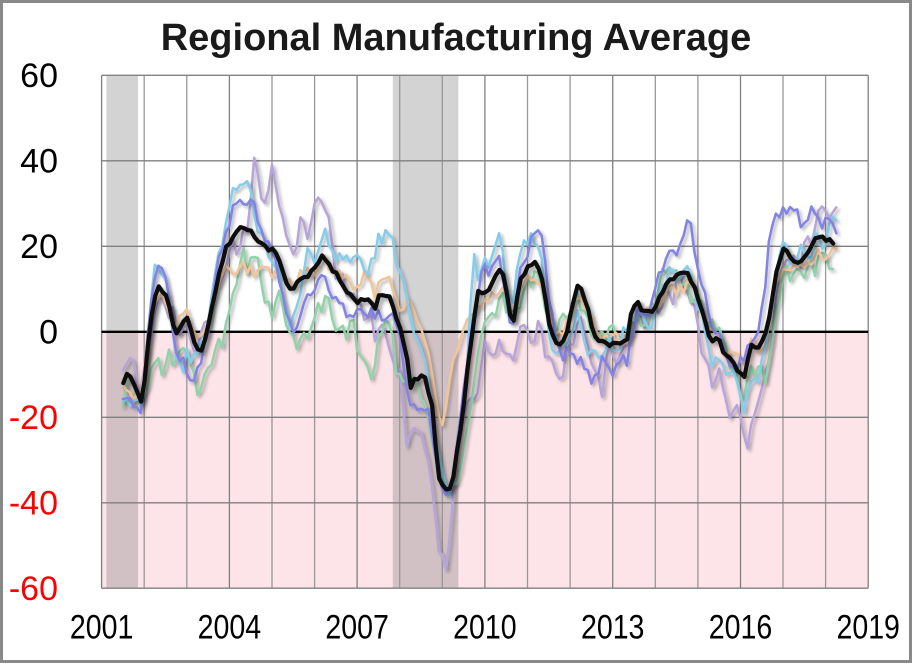 This screenshot has width=912, height=668. Describe the element at coordinates (357, 628) in the screenshot. I see `svg-text: 2007` at that location.